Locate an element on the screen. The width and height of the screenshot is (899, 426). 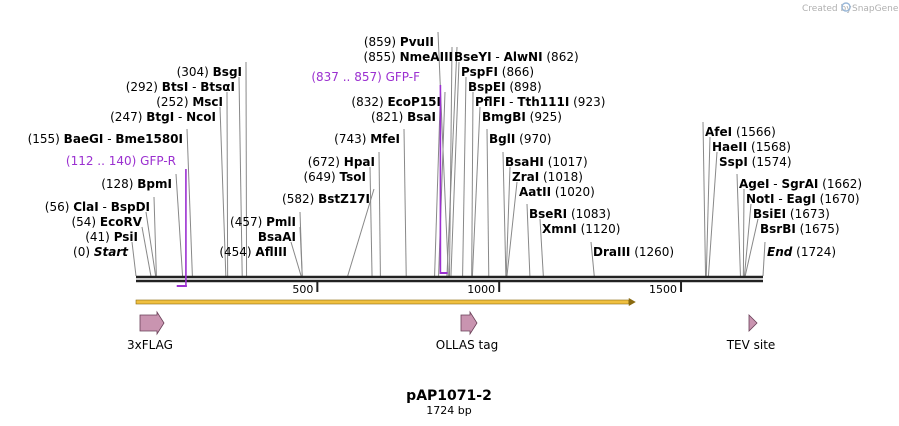
site-label: (457) PmlI is located at coordinates (263, 222).